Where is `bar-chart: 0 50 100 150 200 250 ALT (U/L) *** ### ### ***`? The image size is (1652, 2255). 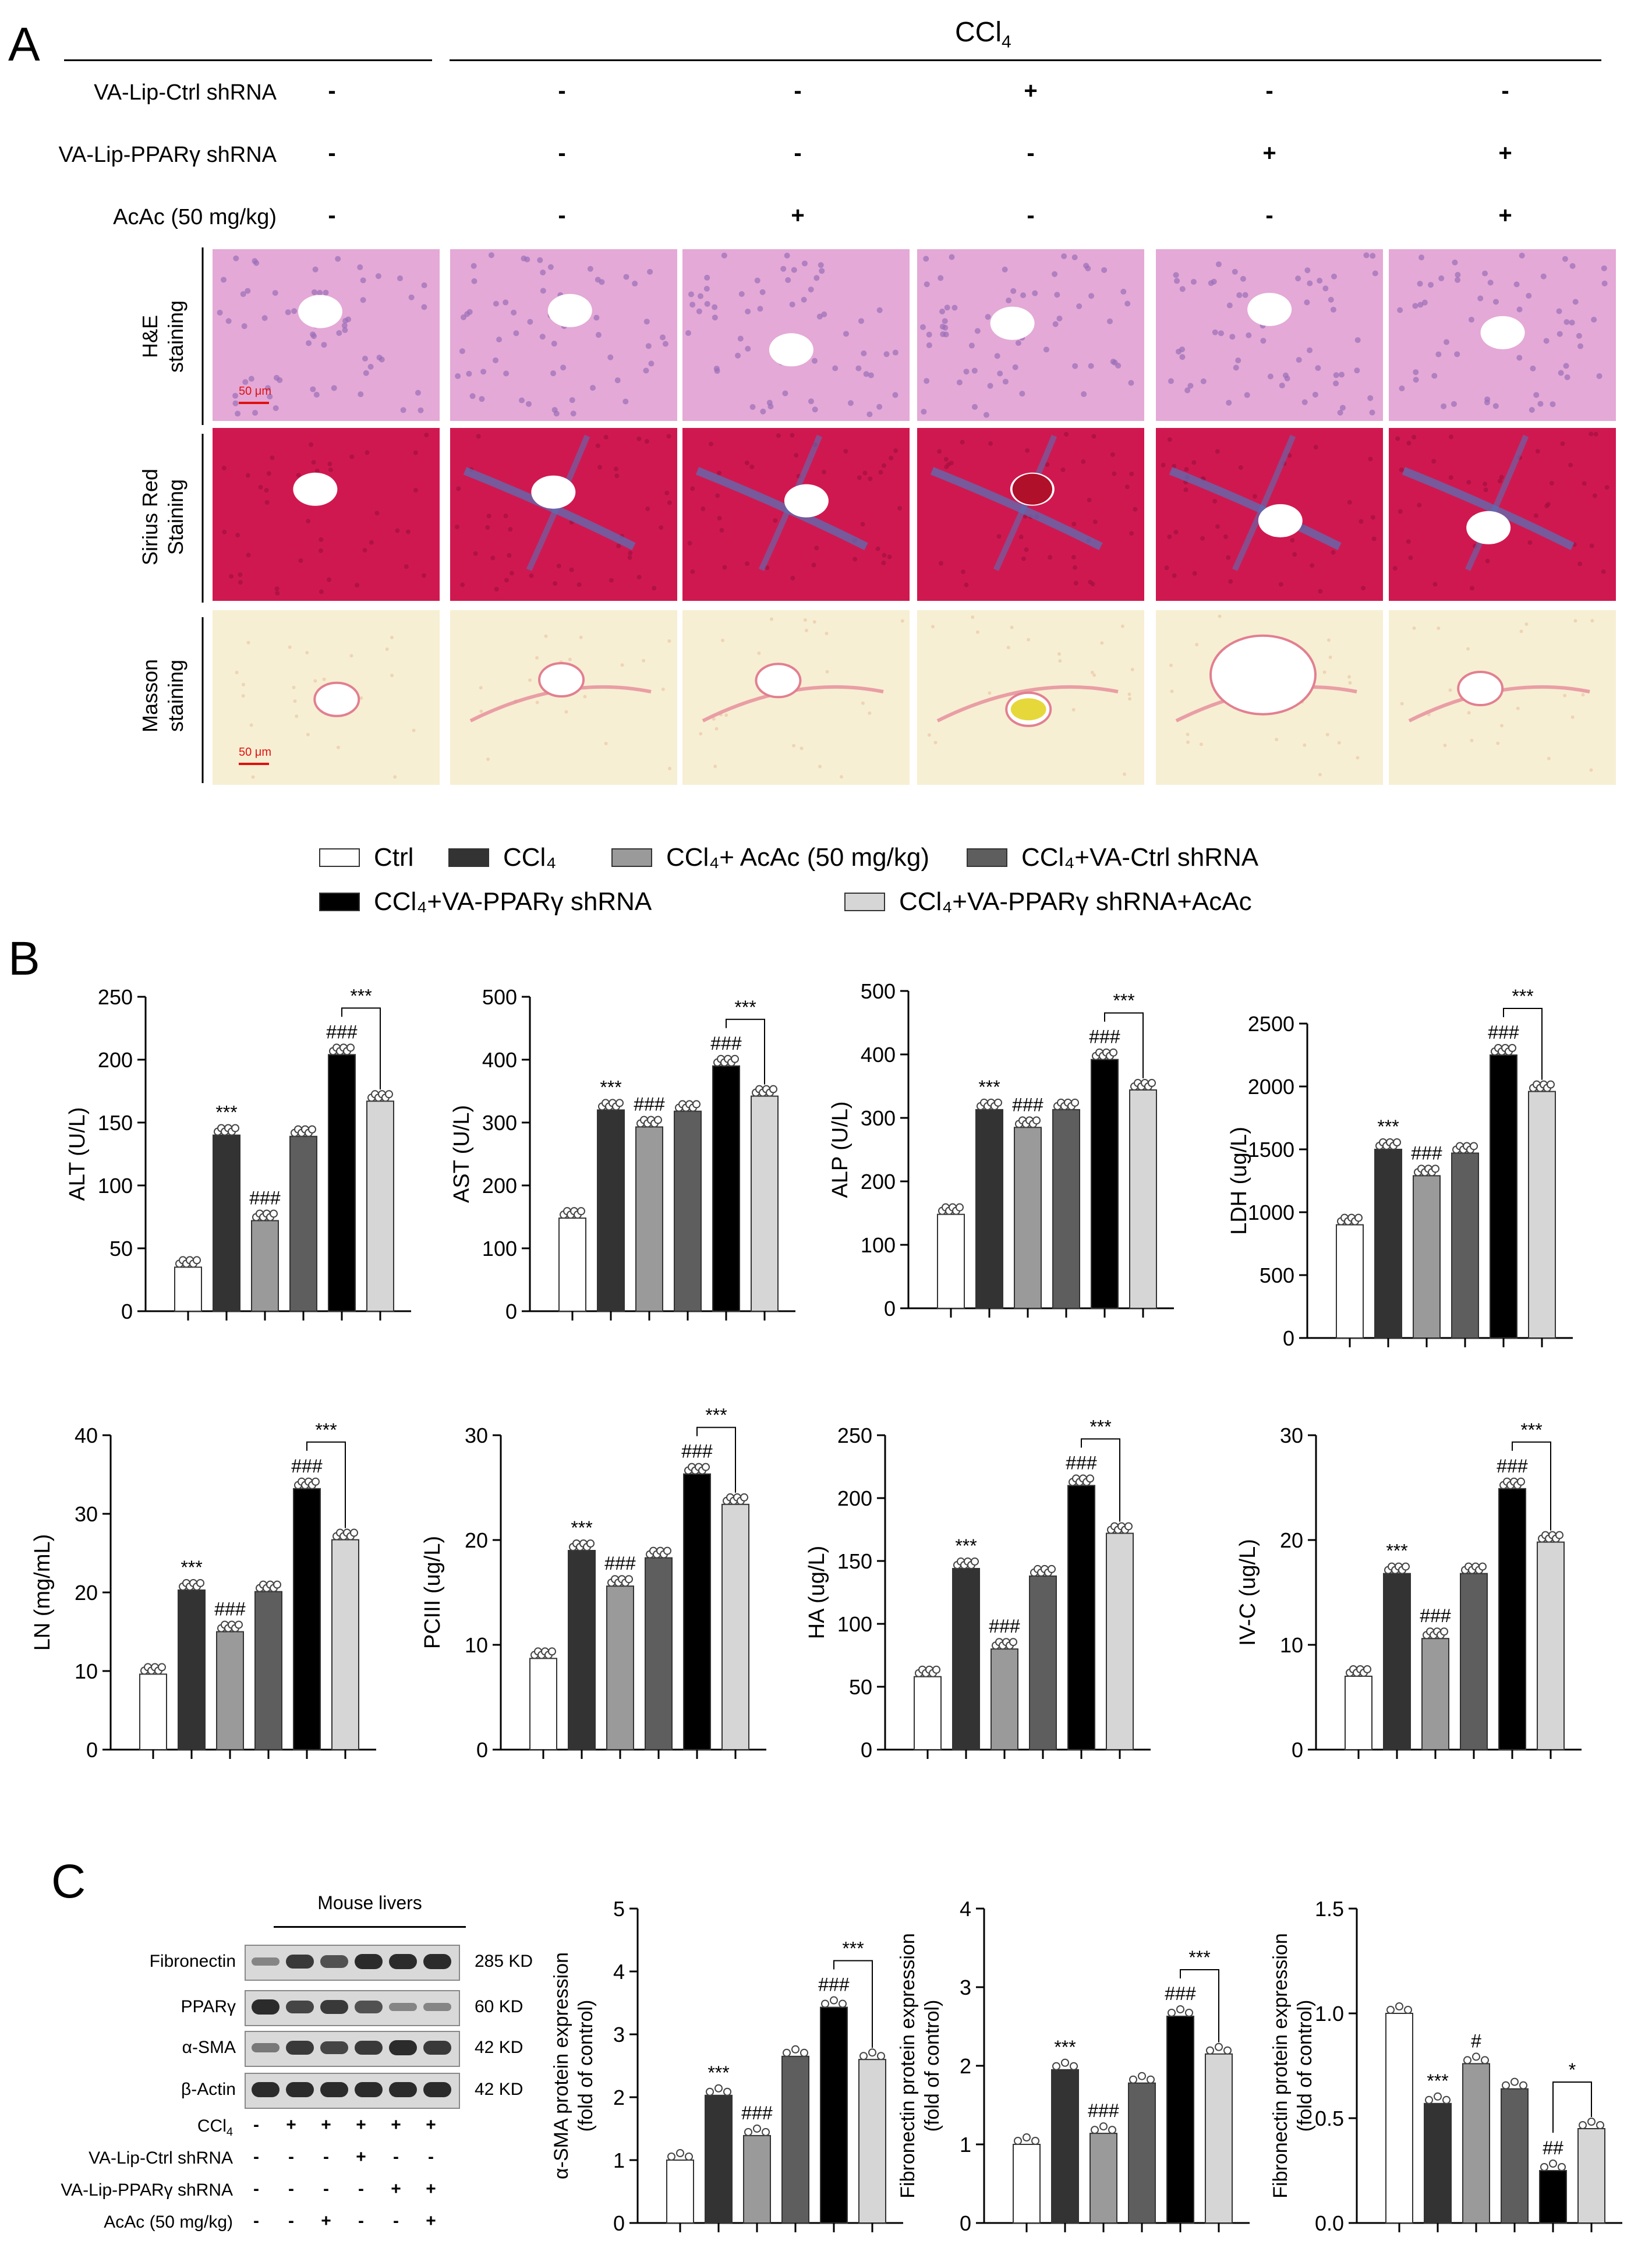
bar-chart: 0 50 100 150 200 250 ALT (U/L) *** ### ### *** is located at coordinates (238, 1154).